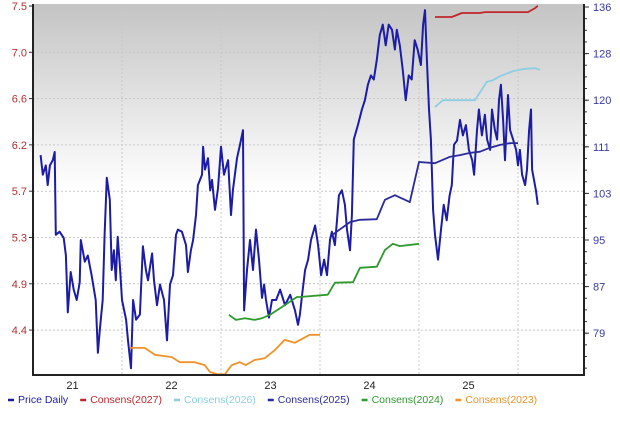 This screenshot has width=620, height=428. Describe the element at coordinates (602, 8) in the screenshot. I see `right-tick-label: 136` at that location.